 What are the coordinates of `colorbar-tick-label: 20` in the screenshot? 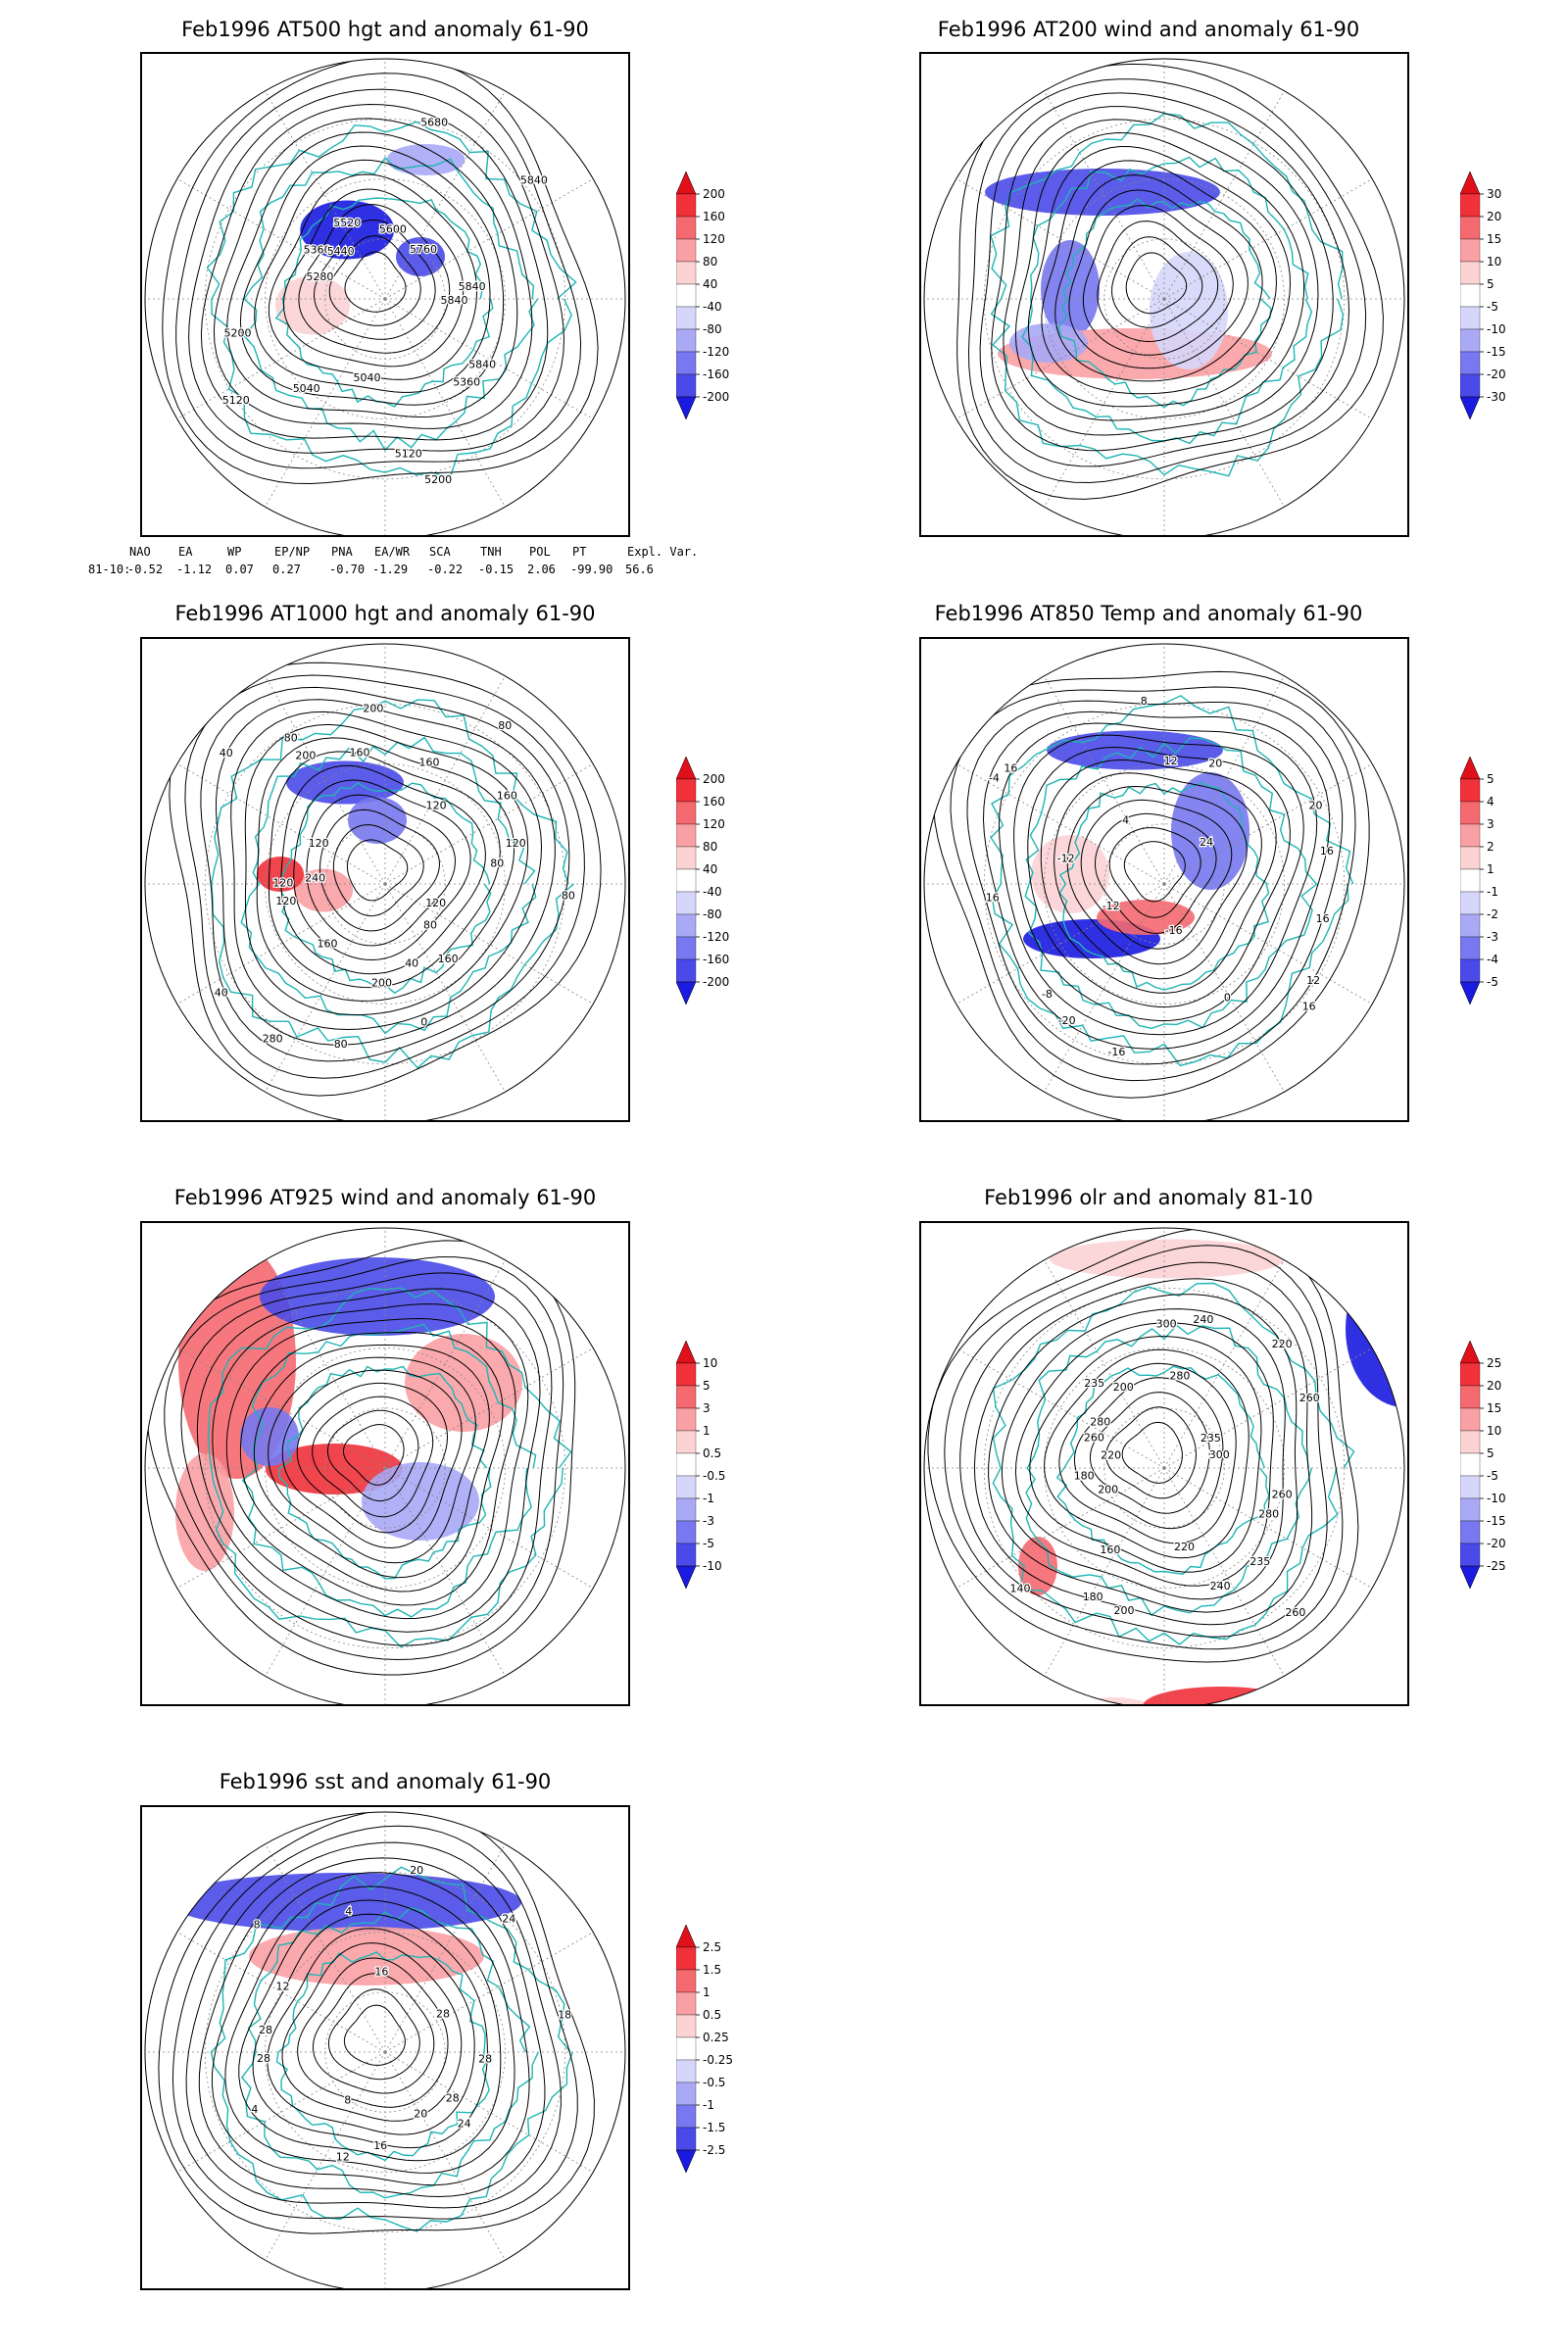 It's located at (1494, 217).